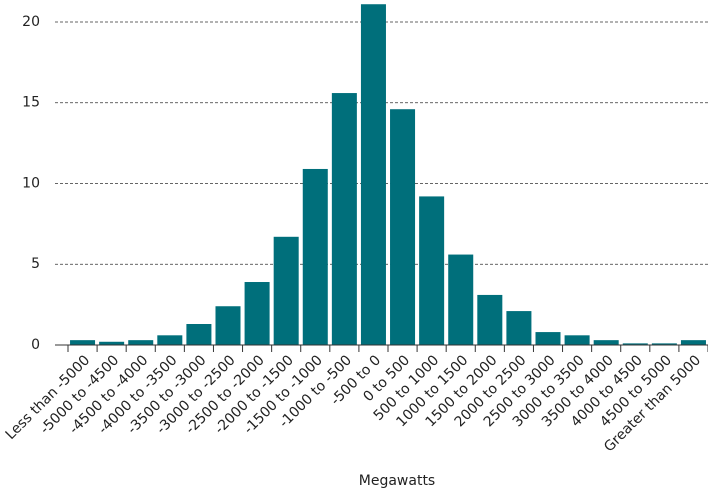  What do you see at coordinates (397, 481) in the screenshot?
I see `x-axis-label: Megawatts` at bounding box center [397, 481].